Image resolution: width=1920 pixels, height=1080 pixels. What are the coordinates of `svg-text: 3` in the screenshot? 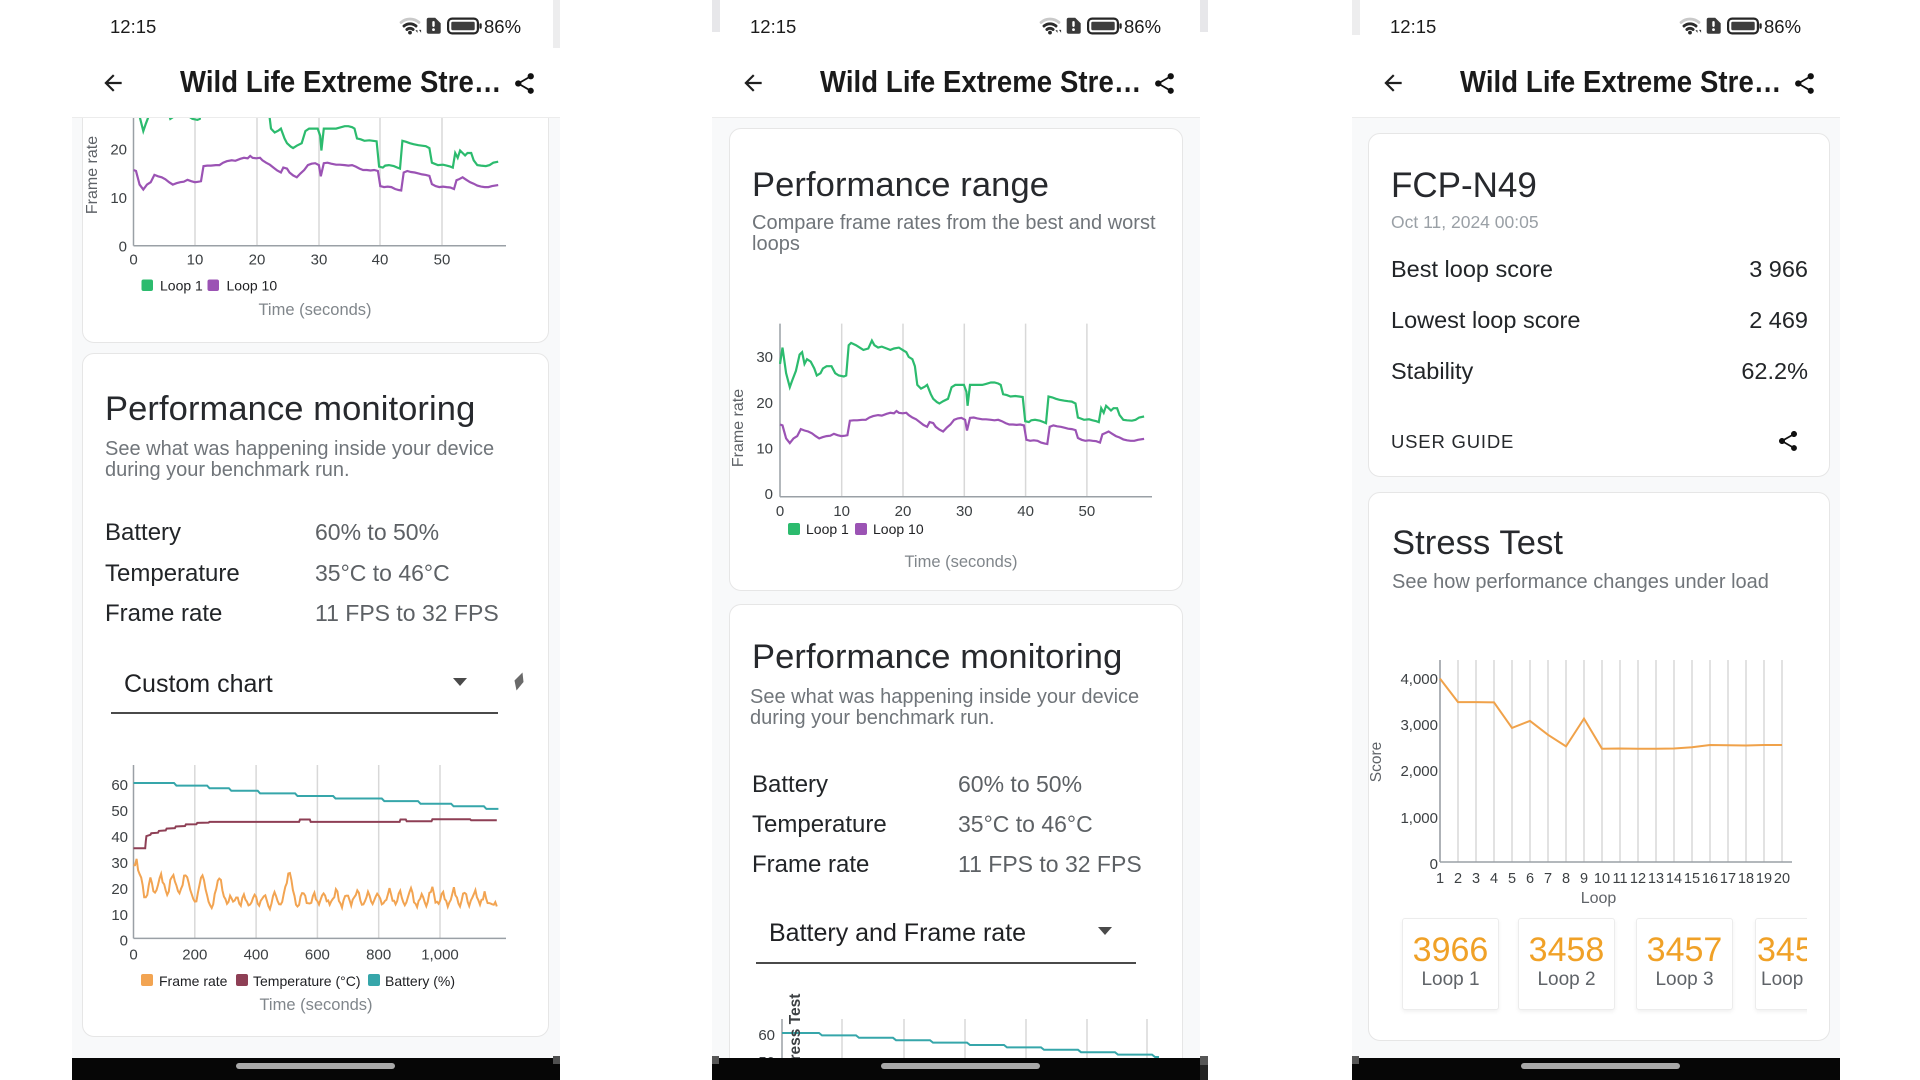 It's located at (1476, 879).